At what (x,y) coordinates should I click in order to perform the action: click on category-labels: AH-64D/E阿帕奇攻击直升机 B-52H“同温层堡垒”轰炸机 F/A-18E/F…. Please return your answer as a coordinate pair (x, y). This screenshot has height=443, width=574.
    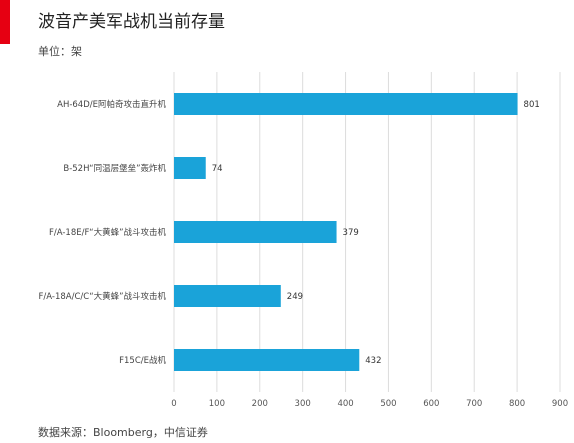
    Looking at the image, I should click on (103, 232).